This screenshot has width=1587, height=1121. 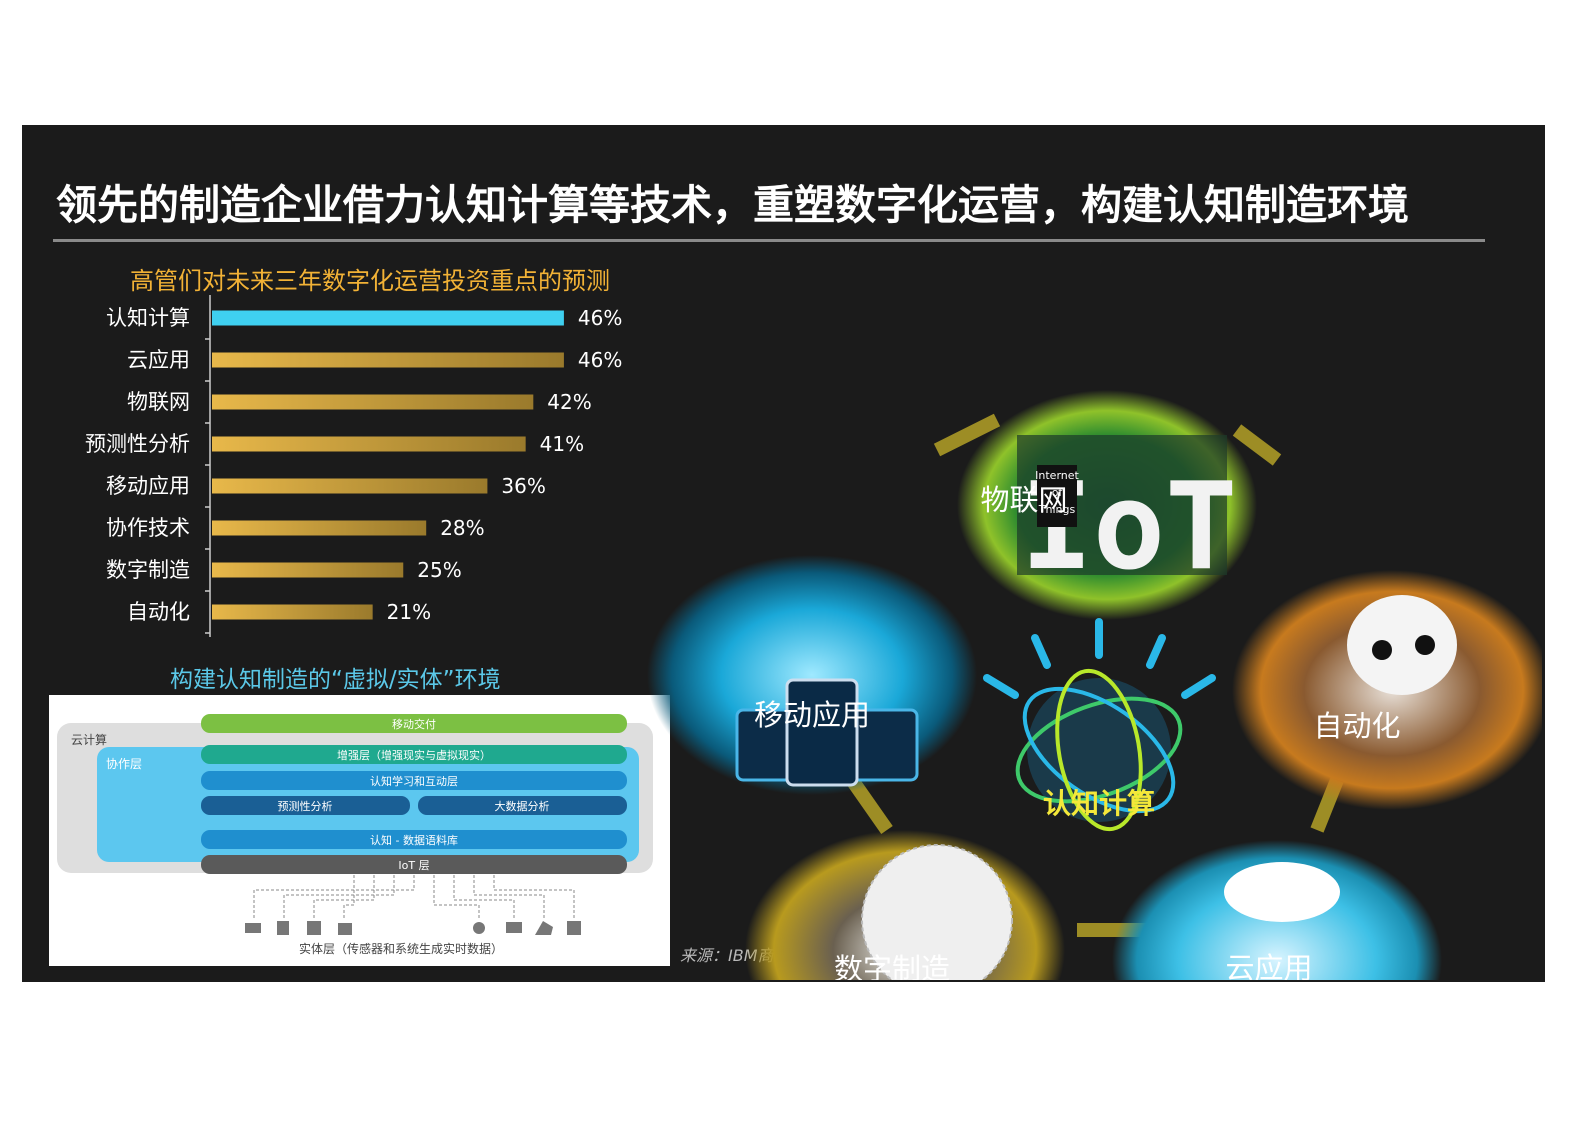 What do you see at coordinates (1057, 475) in the screenshot?
I see `iot-sub-1: Internet` at bounding box center [1057, 475].